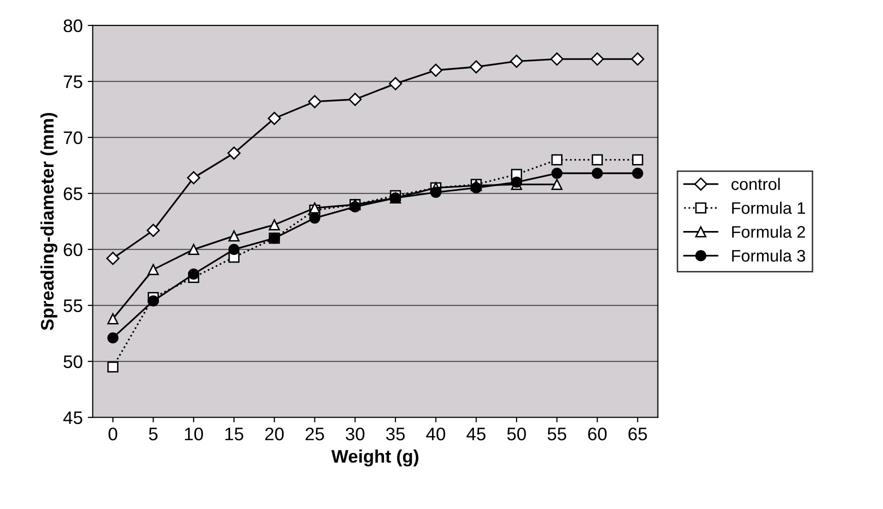  What do you see at coordinates (597, 434) in the screenshot?
I see `x-tick-label: 60` at bounding box center [597, 434].